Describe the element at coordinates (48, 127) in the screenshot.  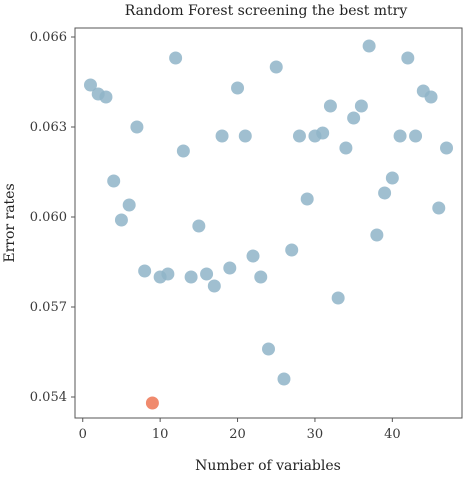
I see `y-tick-label: 0.063` at that location.